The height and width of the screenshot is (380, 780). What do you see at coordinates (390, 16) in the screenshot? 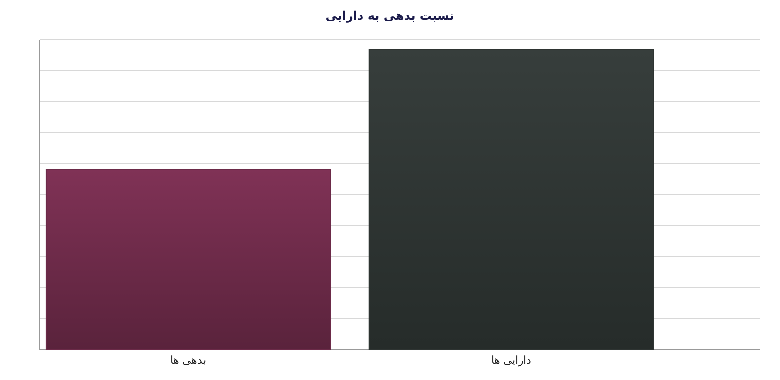
I see `chart-title: نسبت بدهی به دارایی` at bounding box center [390, 16].